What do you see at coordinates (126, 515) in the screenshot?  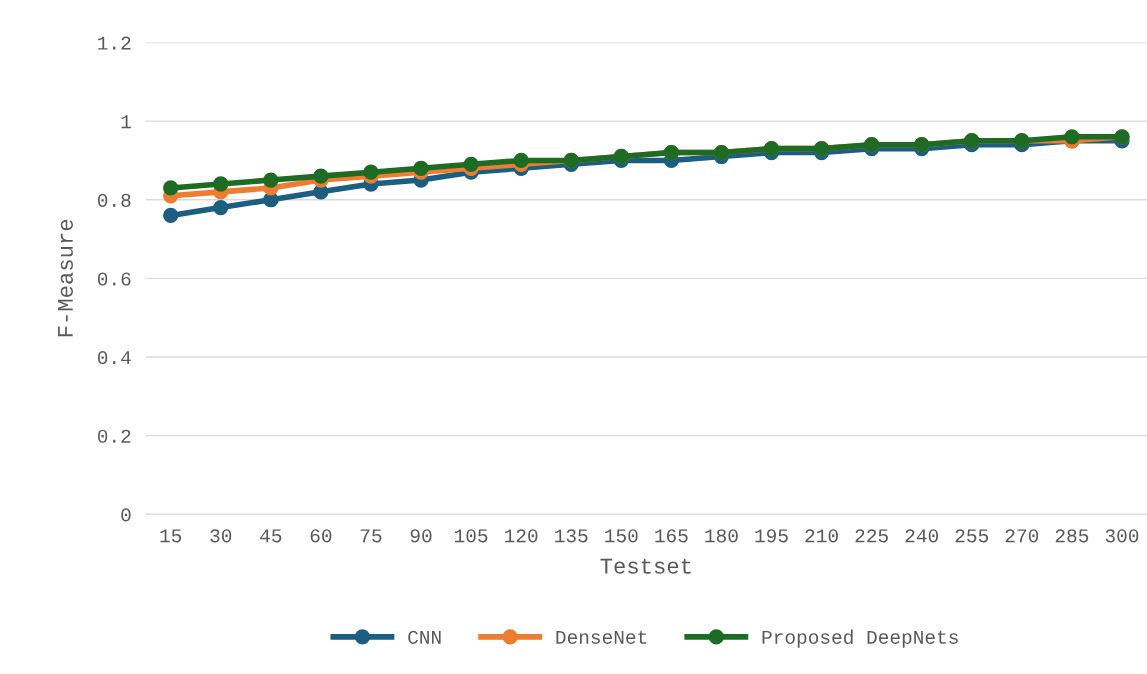 I see `y-tick-label: 0` at bounding box center [126, 515].